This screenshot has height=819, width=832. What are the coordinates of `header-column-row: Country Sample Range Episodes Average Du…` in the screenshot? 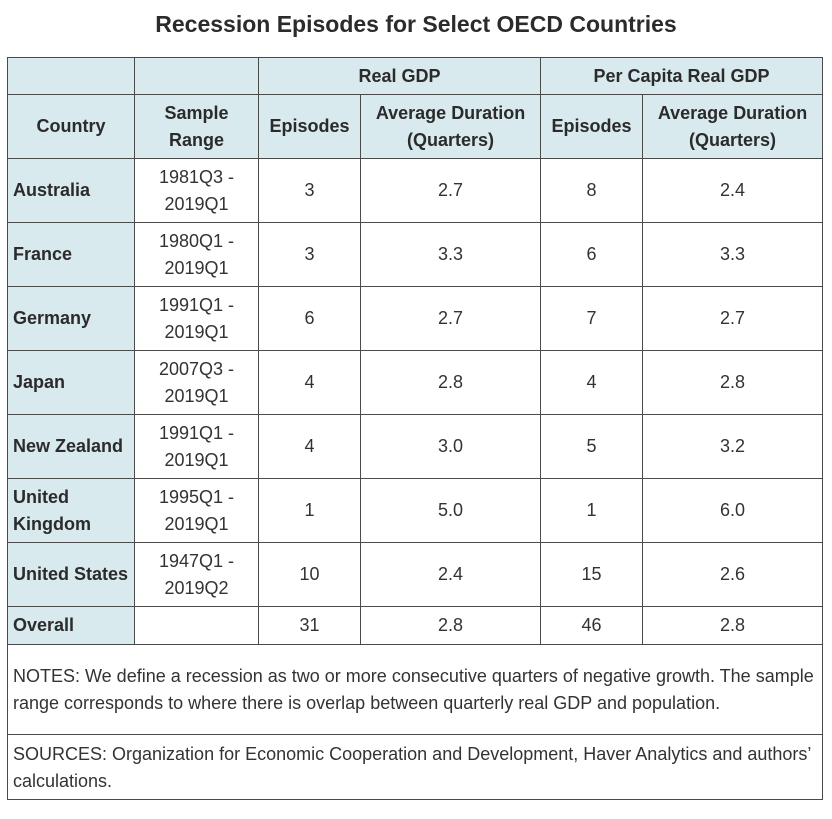 It's located at (415, 126).